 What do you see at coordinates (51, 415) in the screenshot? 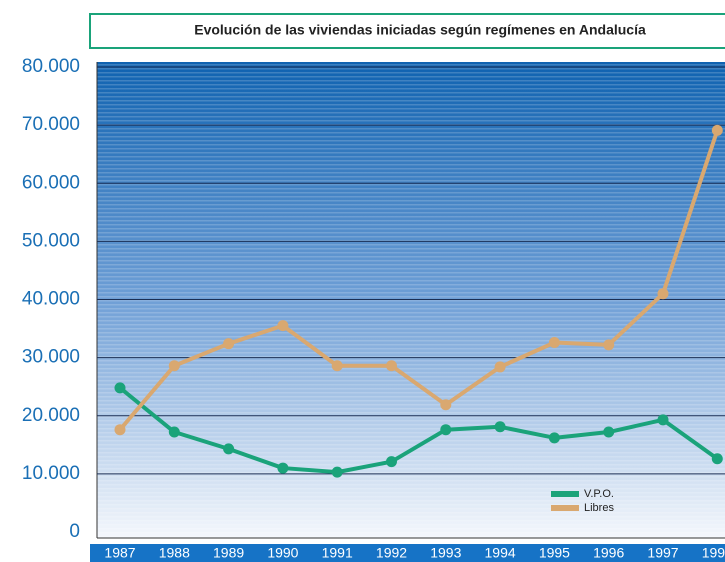
I see `y-tick-label: 20.000` at bounding box center [51, 415].